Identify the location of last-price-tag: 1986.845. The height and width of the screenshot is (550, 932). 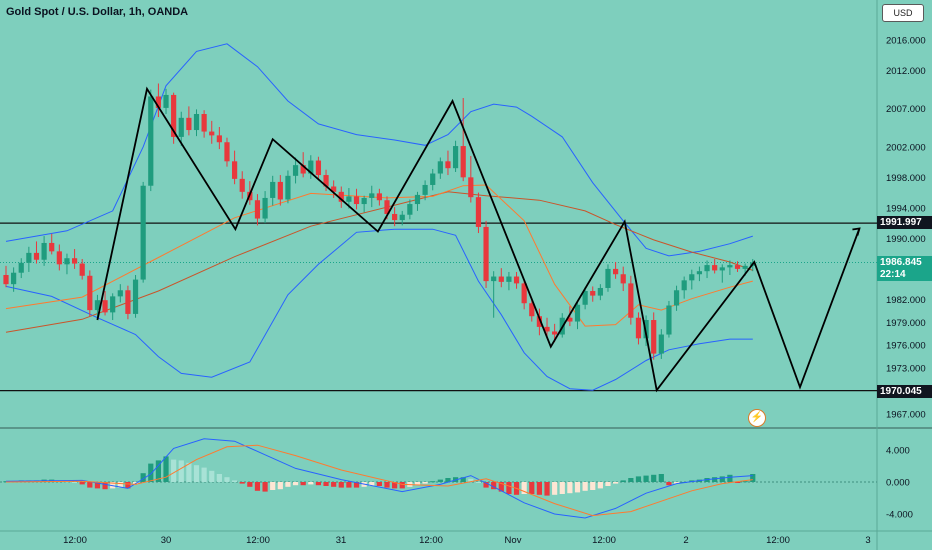
(904, 262).